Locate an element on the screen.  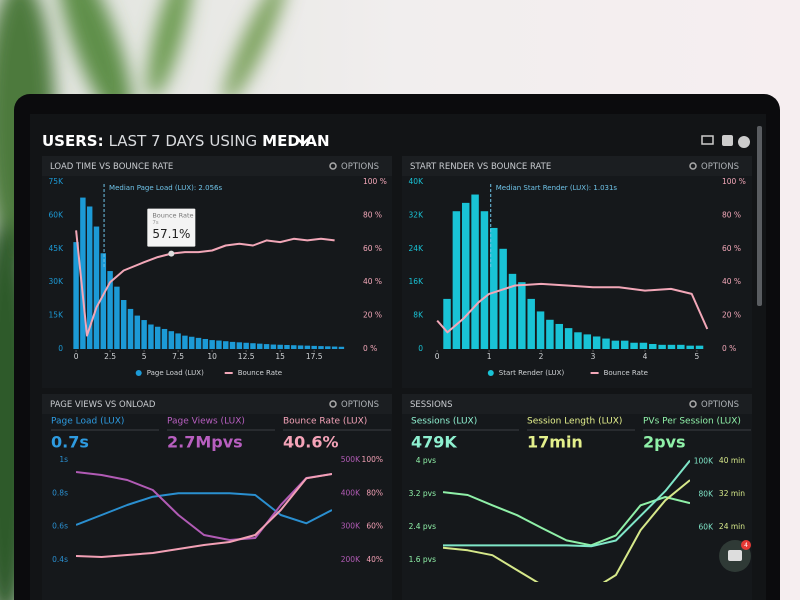
image-icon is located at coordinates (727, 140).